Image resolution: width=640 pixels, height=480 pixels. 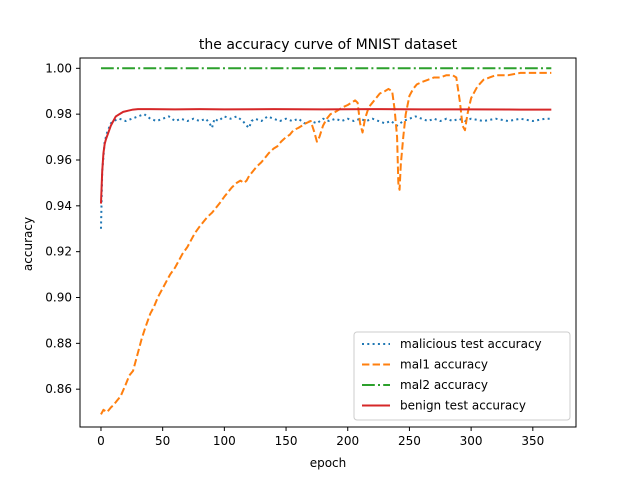 What do you see at coordinates (58, 114) in the screenshot?
I see `y-tick-label: 0.98` at bounding box center [58, 114].